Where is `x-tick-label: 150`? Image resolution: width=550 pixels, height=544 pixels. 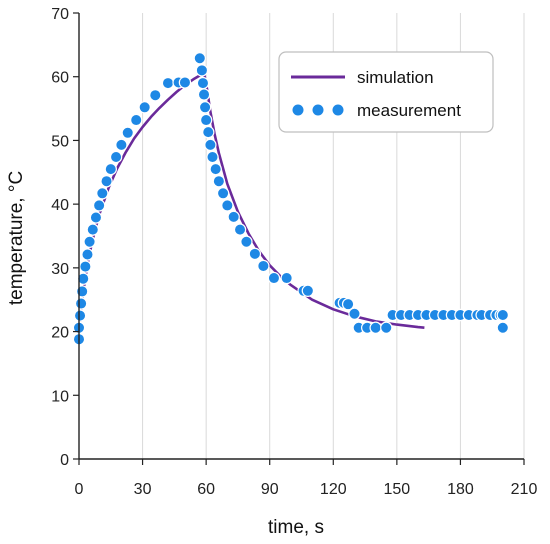 x-tick-label: 150 is located at coordinates (397, 489).